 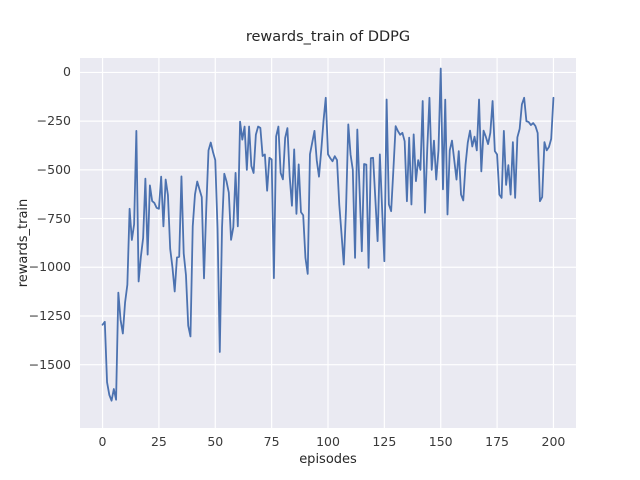 What do you see at coordinates (49, 315) in the screenshot?
I see `y-tick-label: −1250` at bounding box center [49, 315].